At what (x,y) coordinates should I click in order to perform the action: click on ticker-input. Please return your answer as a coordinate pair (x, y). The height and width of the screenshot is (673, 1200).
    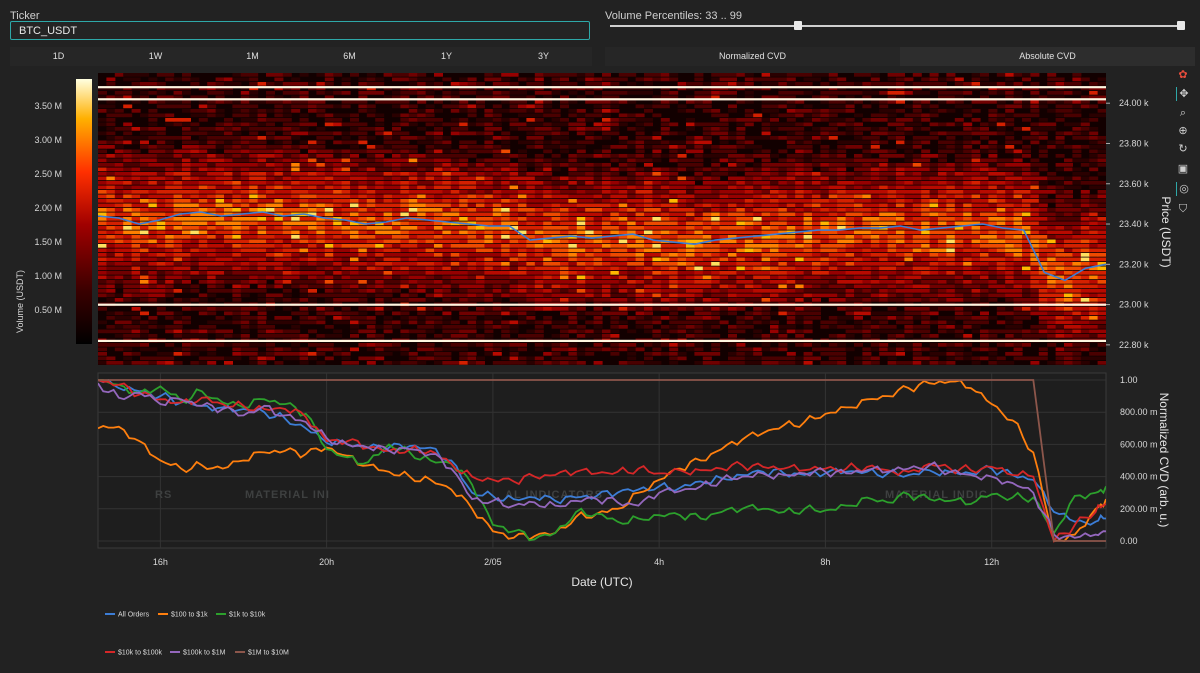
    Looking at the image, I should click on (300, 30).